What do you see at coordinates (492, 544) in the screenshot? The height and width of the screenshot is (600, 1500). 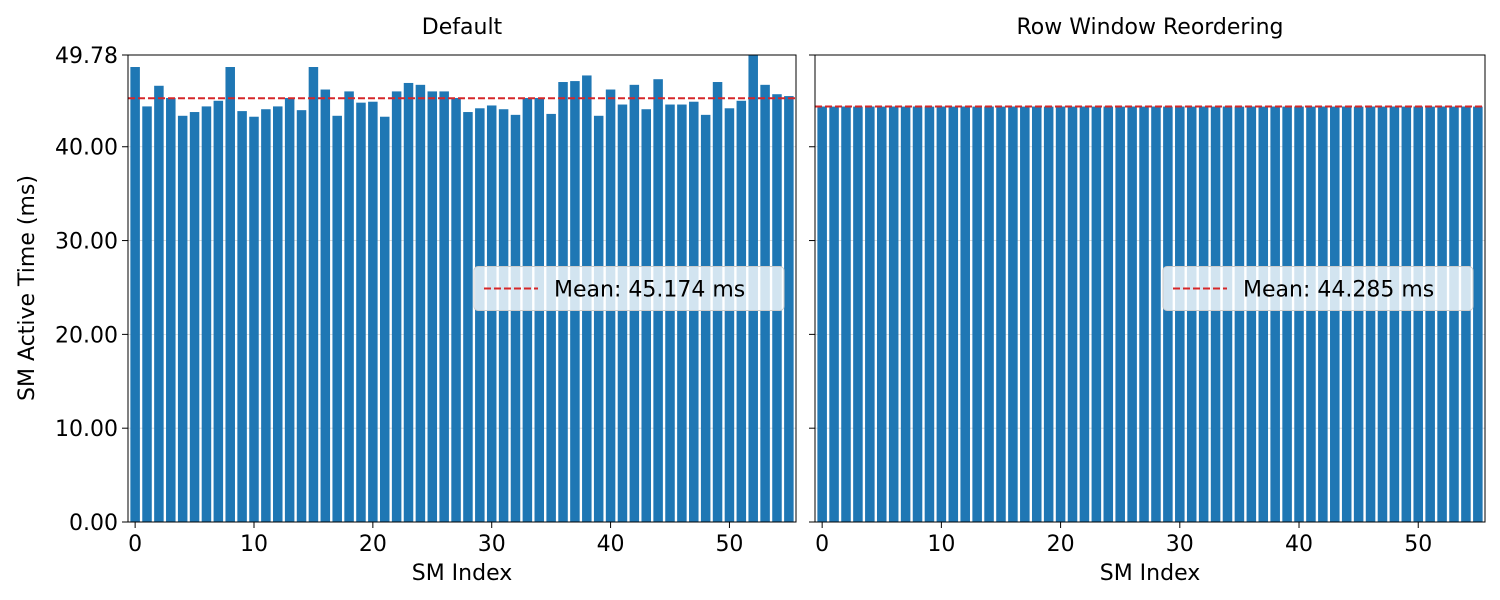 I see `x-tick-label: 30` at bounding box center [492, 544].